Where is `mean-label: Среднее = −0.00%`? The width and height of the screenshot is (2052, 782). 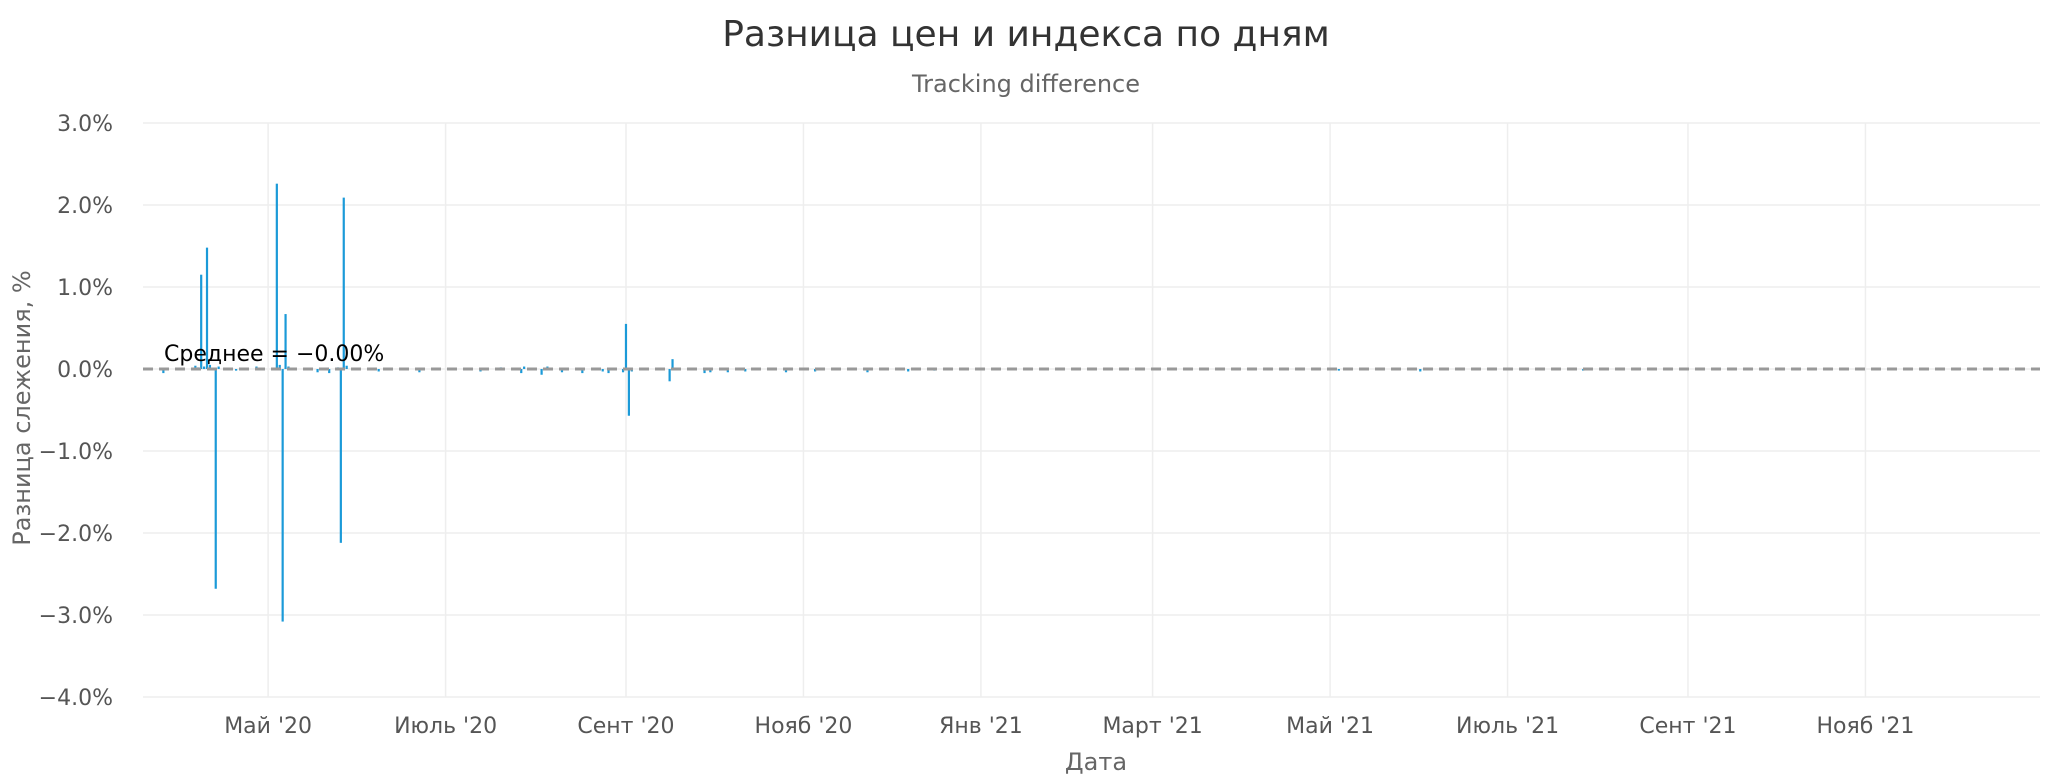 mean-label: Среднее = −0.00% is located at coordinates (274, 354).